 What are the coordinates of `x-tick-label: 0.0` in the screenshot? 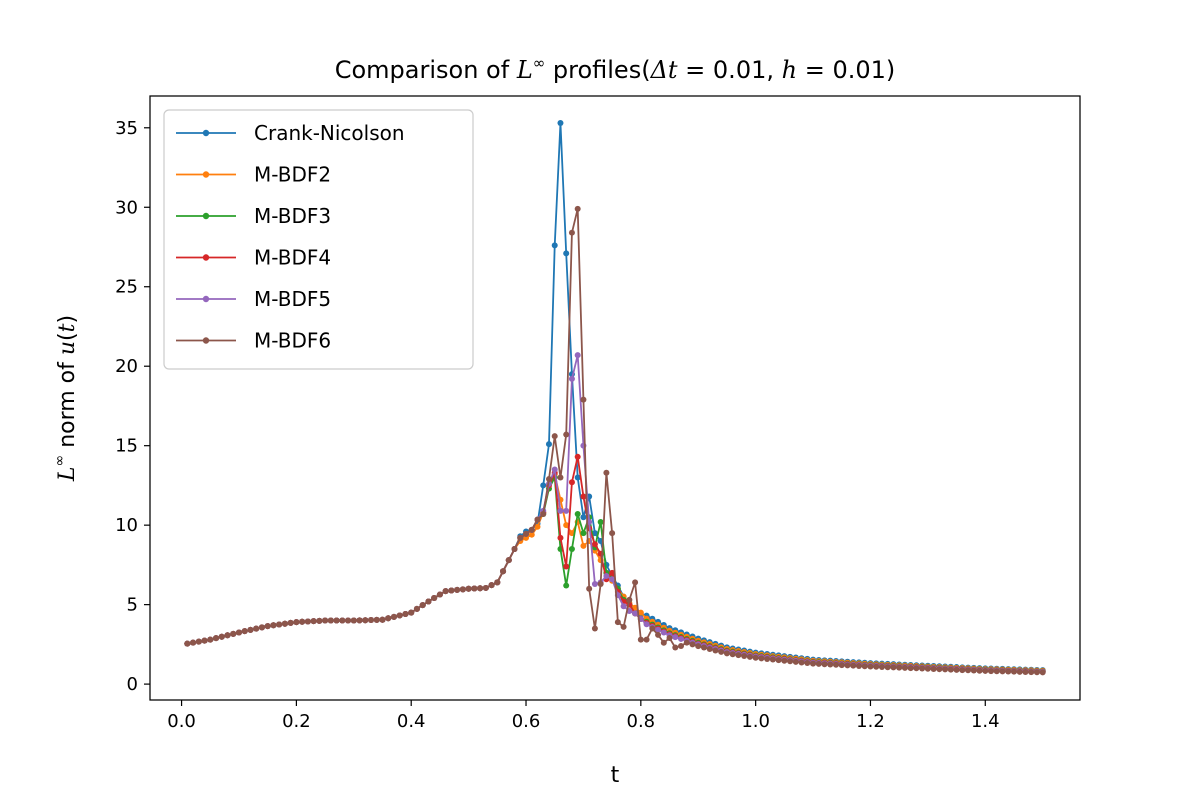 It's located at (181, 721).